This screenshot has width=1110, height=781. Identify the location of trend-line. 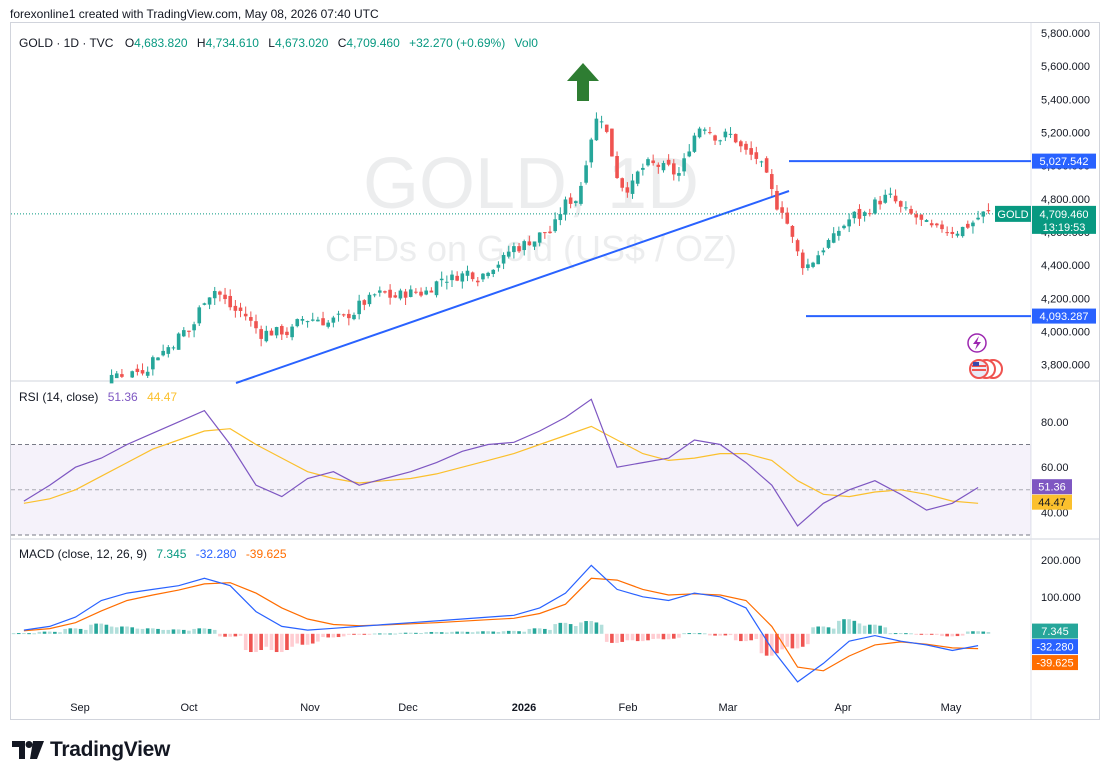
(512, 287).